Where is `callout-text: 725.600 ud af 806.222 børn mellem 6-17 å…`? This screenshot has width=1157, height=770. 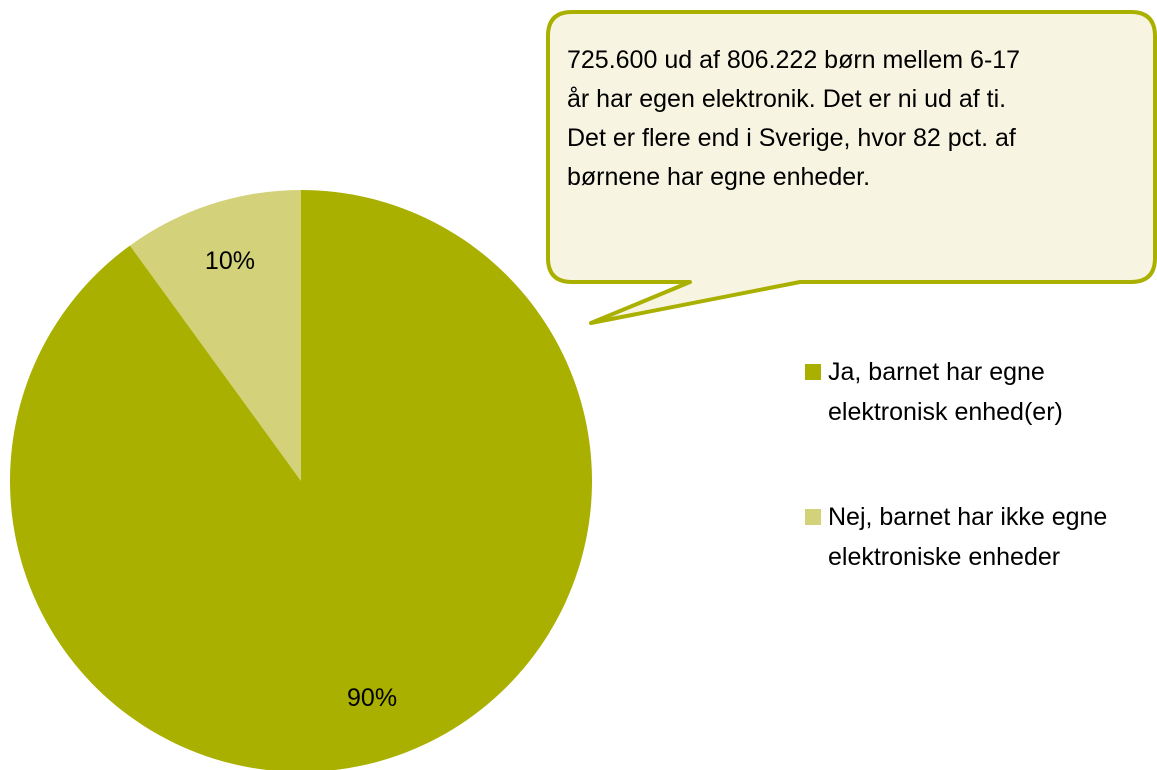 callout-text: 725.600 ud af 806.222 børn mellem 6-17 å… is located at coordinates (794, 79).